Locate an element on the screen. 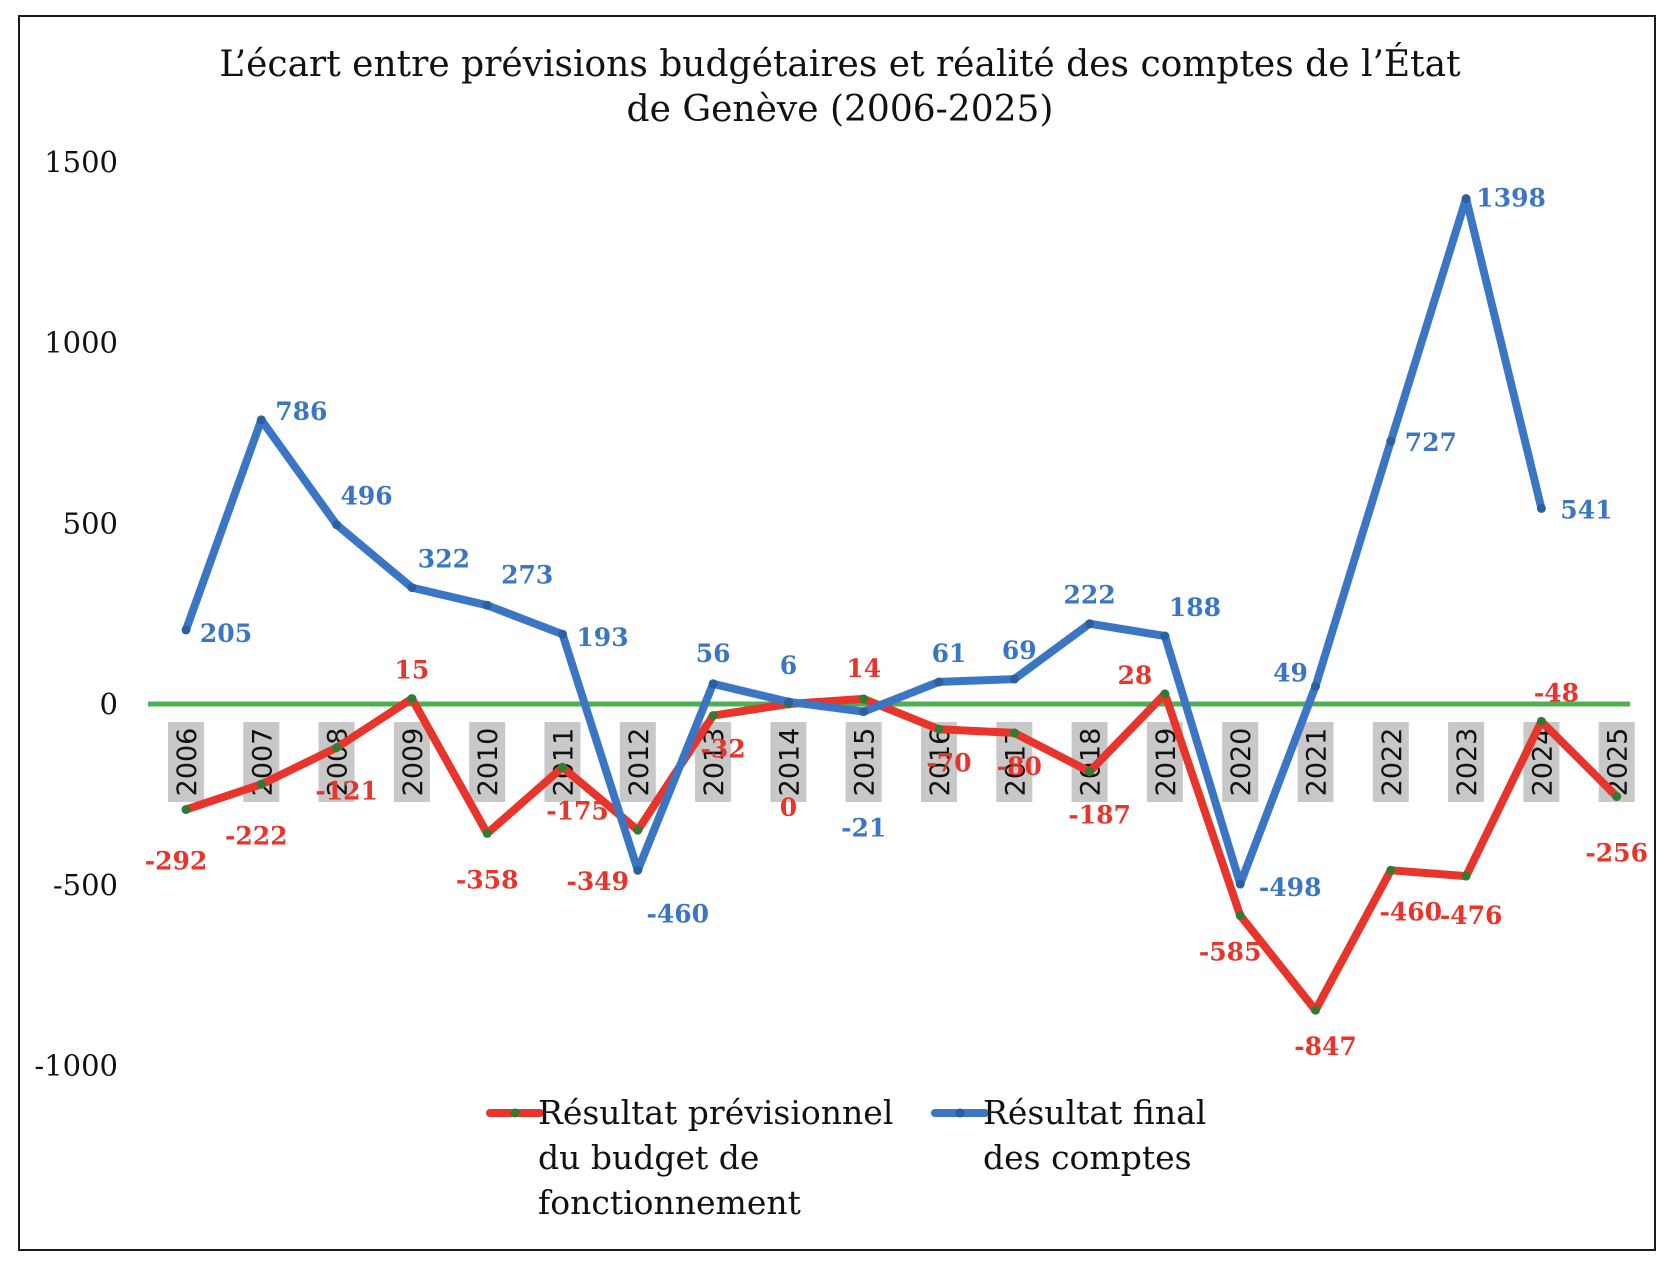 Image resolution: width=1680 pixels, height=1270 pixels. data-label-budget: -175 is located at coordinates (577, 810).